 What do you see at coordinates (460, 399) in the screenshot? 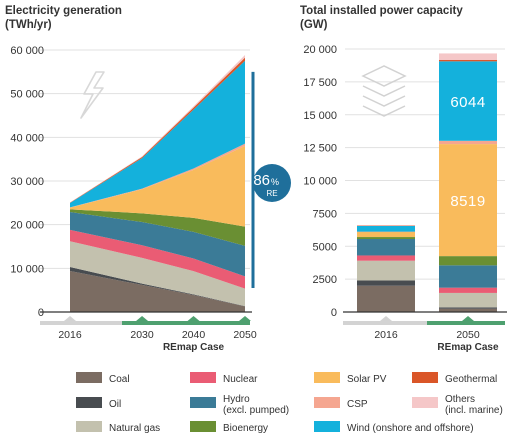
I see `legend-label-others: Others` at bounding box center [460, 399].